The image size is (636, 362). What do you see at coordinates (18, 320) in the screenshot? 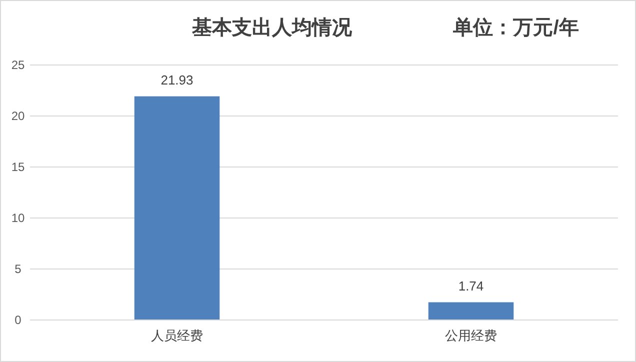
I see `y-tick-label: 0` at bounding box center [18, 320].